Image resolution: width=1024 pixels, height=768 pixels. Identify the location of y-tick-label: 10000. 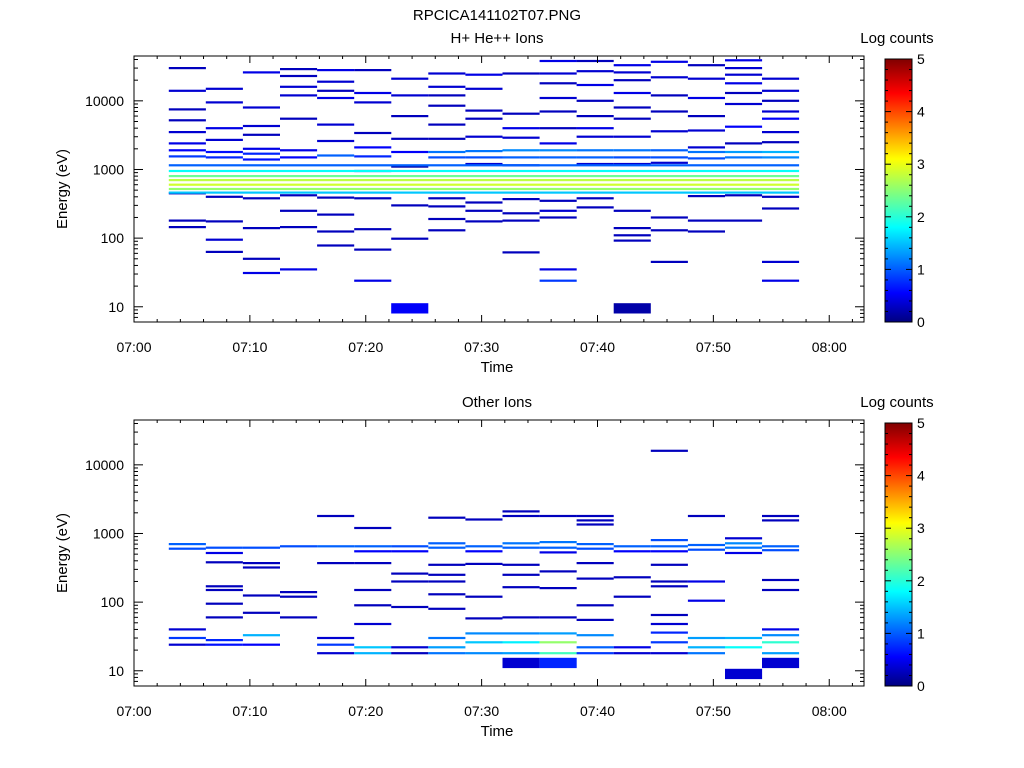
(104, 465).